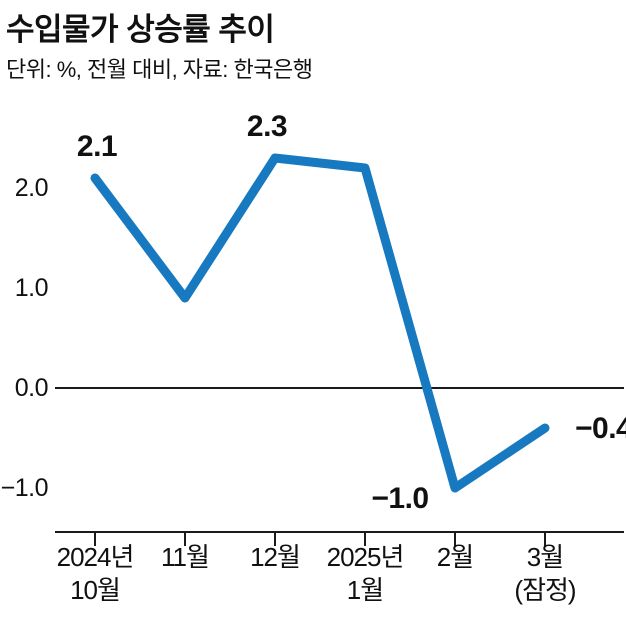 The height and width of the screenshot is (619, 626). What do you see at coordinates (24, 488) in the screenshot?
I see `y-tick-label: −1.0` at bounding box center [24, 488].